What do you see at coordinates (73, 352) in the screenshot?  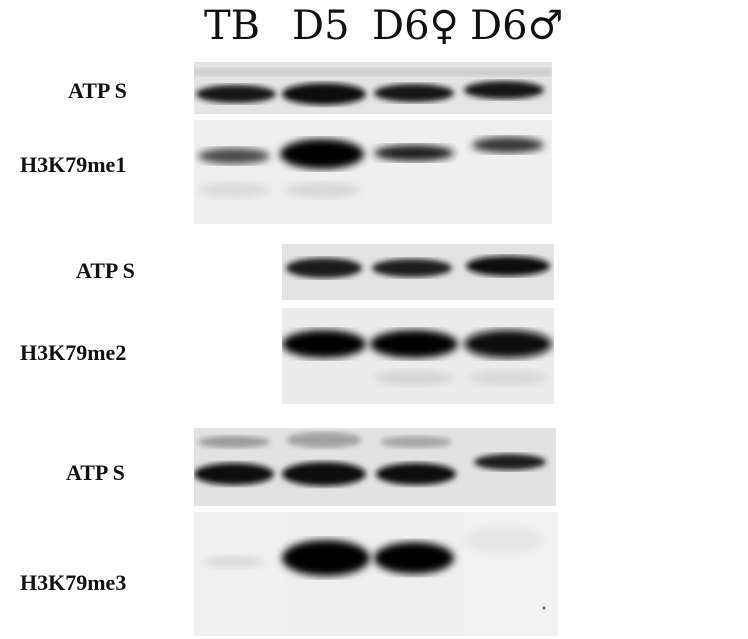 I see `row-label-h3k79me2: H3K79me2` at bounding box center [73, 352].